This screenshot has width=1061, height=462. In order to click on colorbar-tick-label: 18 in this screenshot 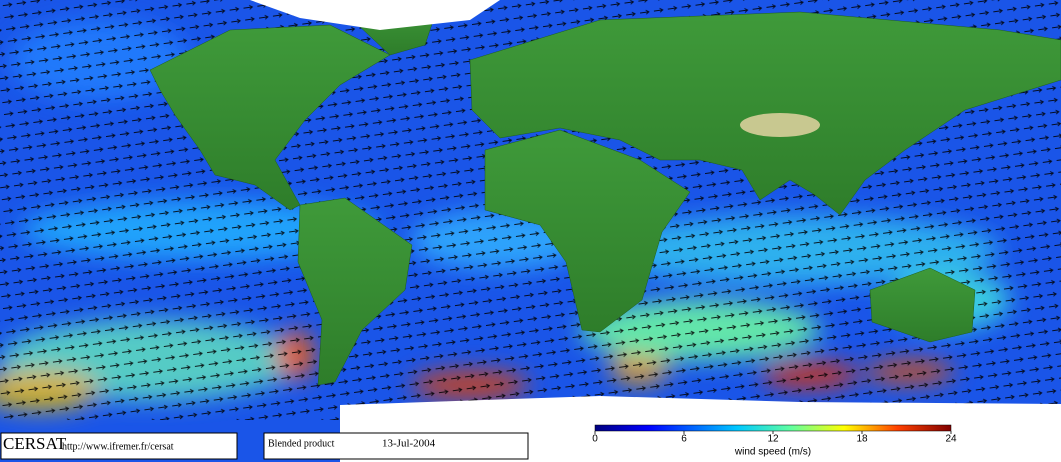, I will do `click(862, 439)`.